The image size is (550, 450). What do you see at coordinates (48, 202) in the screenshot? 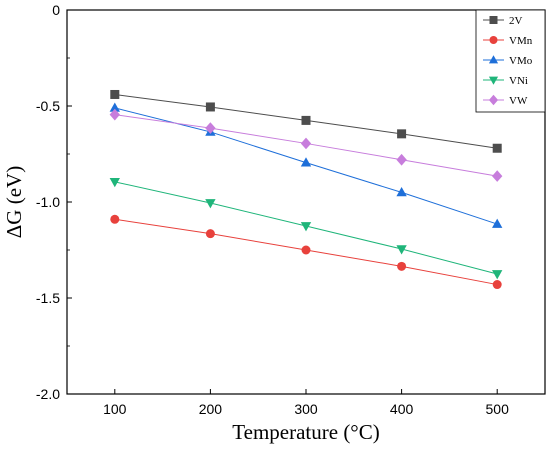
I see `y-tick-label: -1.0` at bounding box center [48, 202].